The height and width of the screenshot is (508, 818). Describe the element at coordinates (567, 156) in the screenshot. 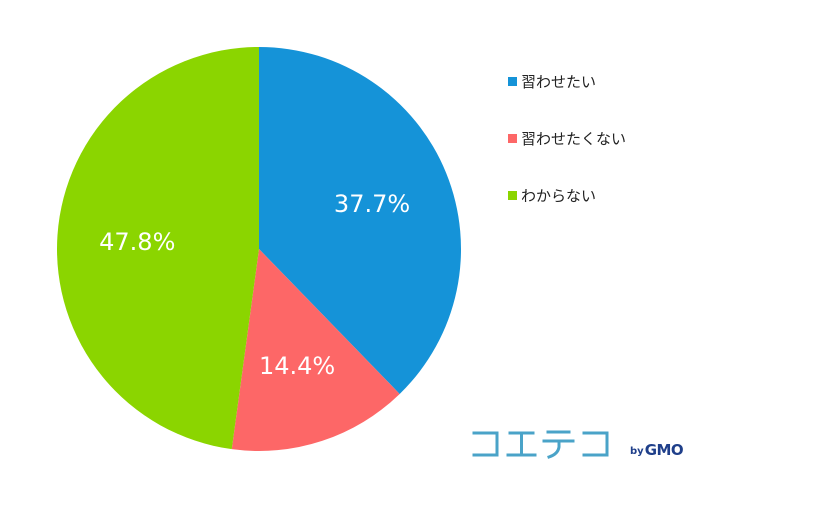

I see `chart-legend: 習わせたい 習わせたくない わからない` at that location.